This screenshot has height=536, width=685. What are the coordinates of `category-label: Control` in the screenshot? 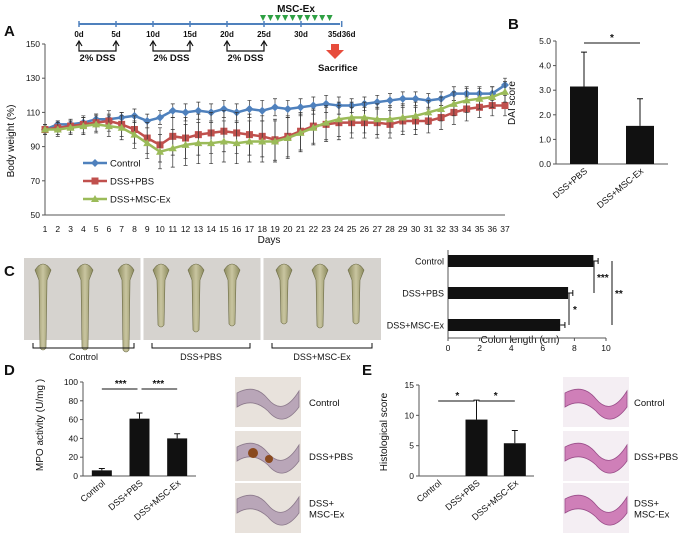 It's located at (92, 491).